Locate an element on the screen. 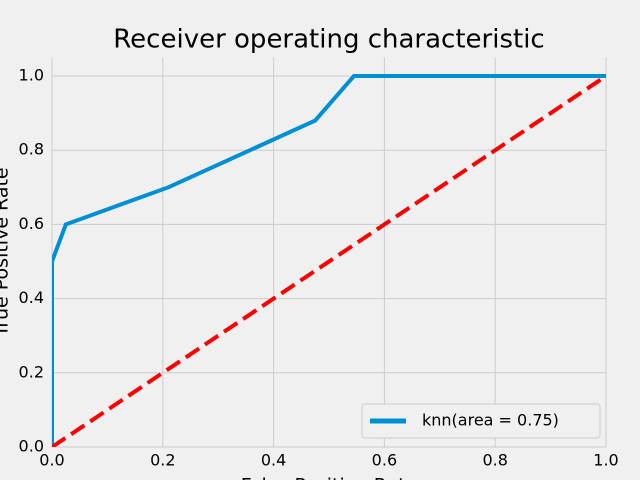 The width and height of the screenshot is (640, 480). x-tick-label: 0.8 is located at coordinates (494, 460).